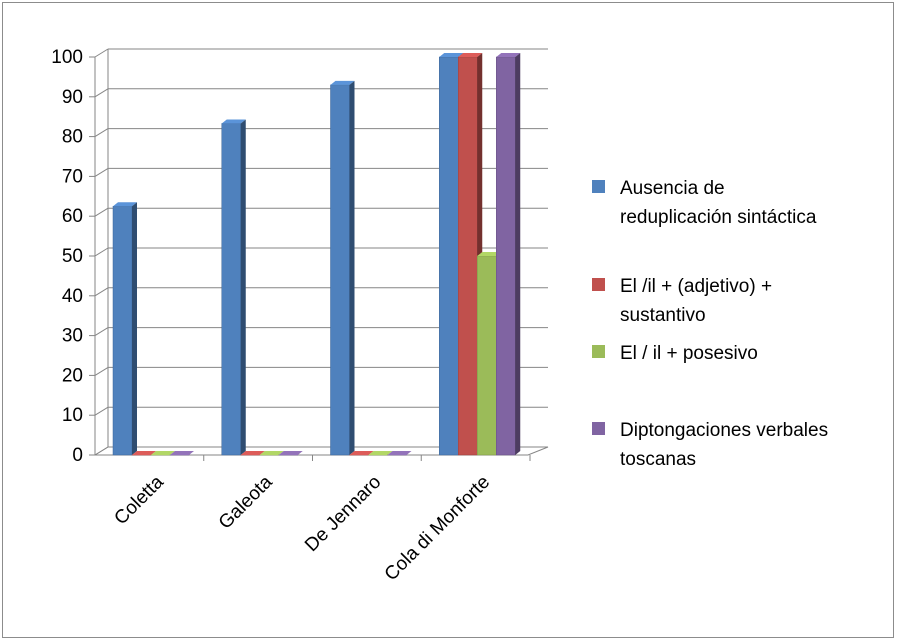 The image size is (898, 642). I want to click on legend-label: El / il + posesivo, so click(689, 353).